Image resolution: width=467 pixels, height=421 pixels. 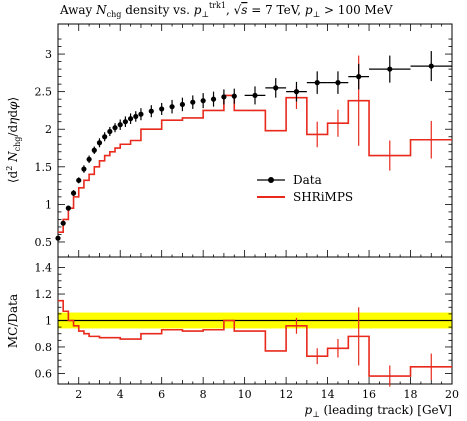 What do you see at coordinates (203, 394) in the screenshot?
I see `x-tick-label: 8` at bounding box center [203, 394].